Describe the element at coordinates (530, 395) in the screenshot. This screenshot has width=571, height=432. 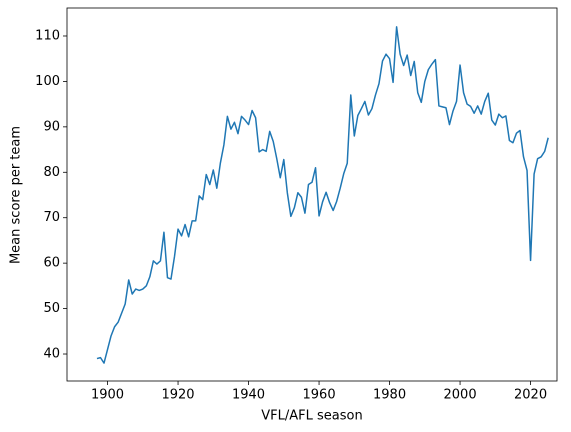
I see `x-tick-label: 2020` at that location.